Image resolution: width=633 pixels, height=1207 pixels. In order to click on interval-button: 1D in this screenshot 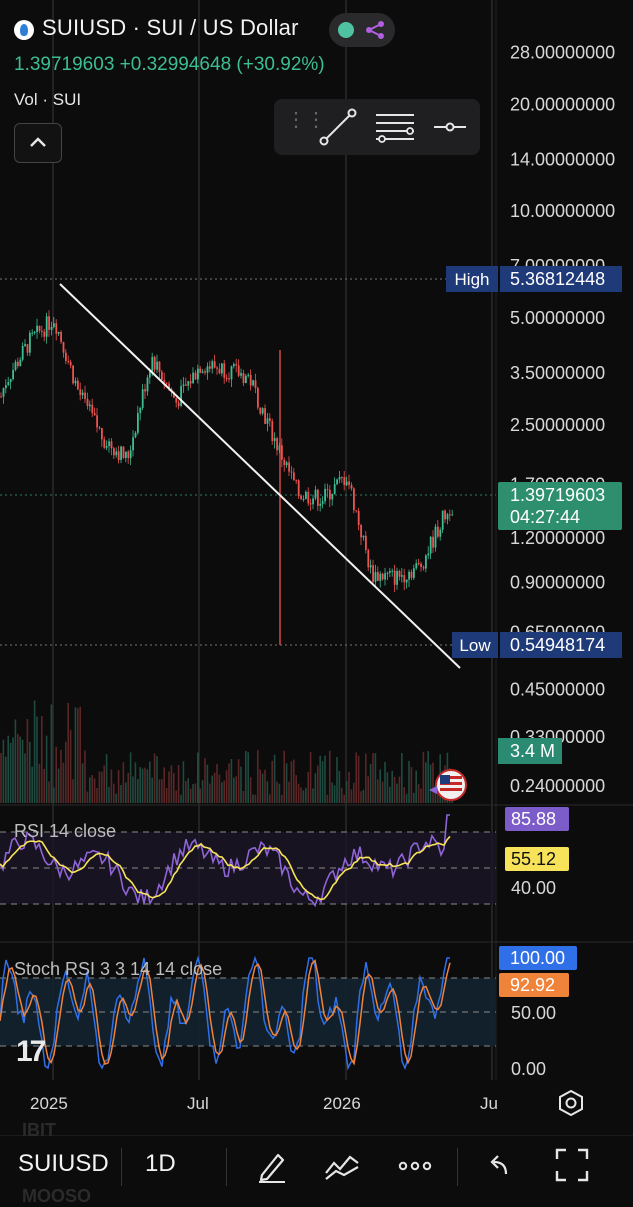, I will do `click(160, 1163)`.